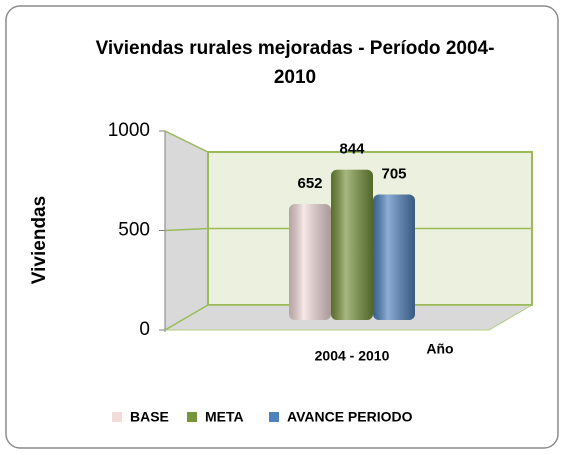 The image size is (565, 455). What do you see at coordinates (224, 417) in the screenshot?
I see `legend-label: META` at bounding box center [224, 417].